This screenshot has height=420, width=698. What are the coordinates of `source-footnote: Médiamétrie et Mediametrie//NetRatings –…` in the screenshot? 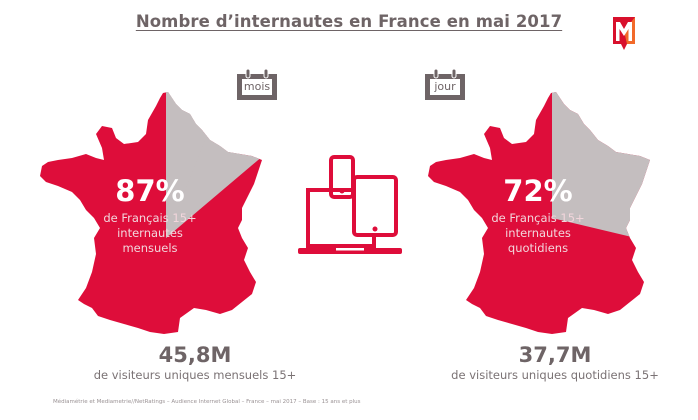 It's located at (207, 402).